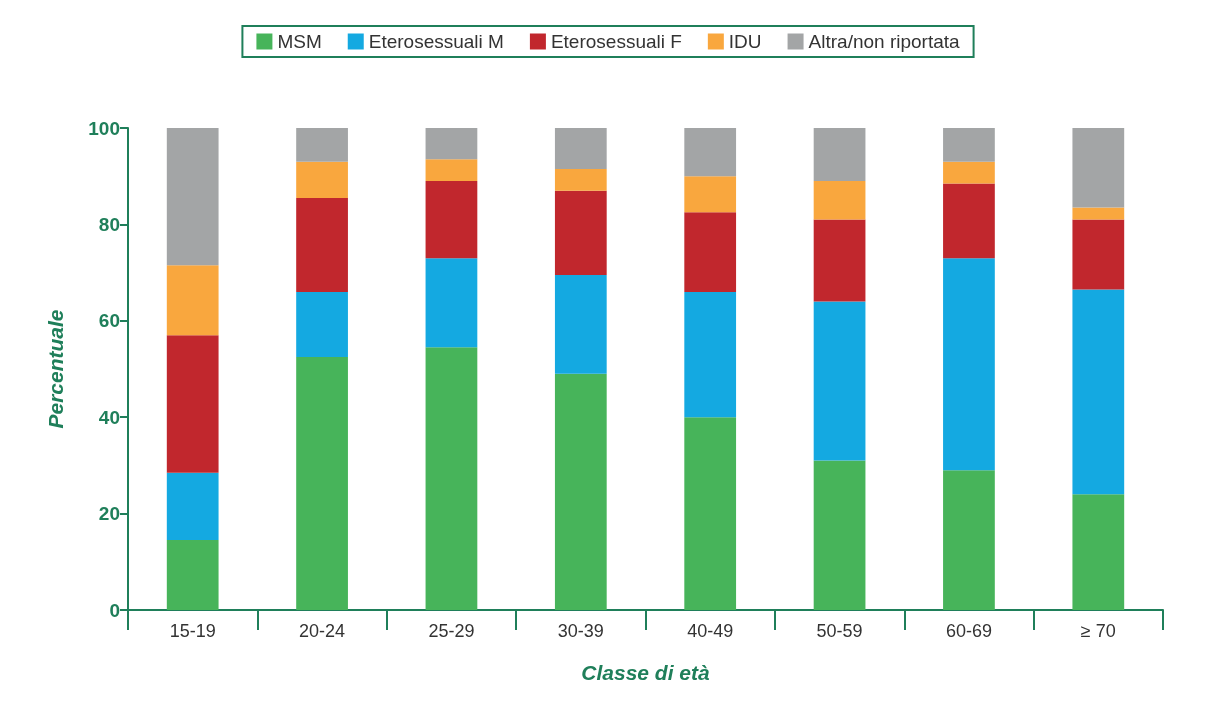  I want to click on legend-label: MSM, so click(299, 41).